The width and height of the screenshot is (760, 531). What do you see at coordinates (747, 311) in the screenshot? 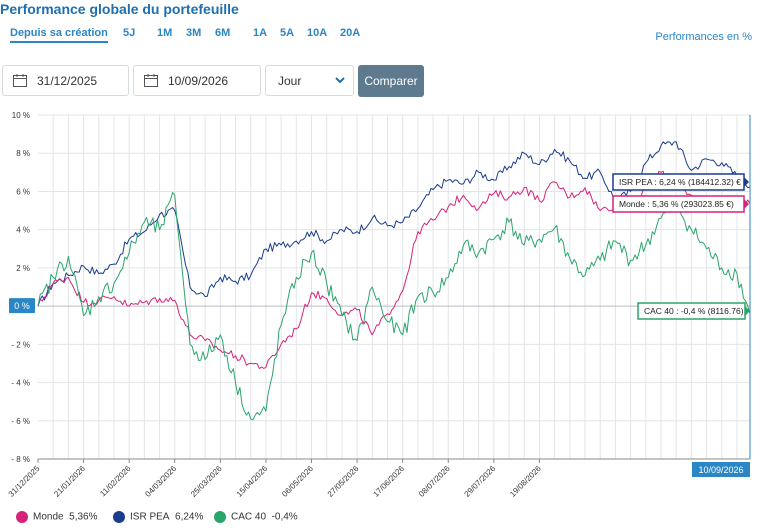
I see `tooltip-pointer-cac` at bounding box center [747, 311].